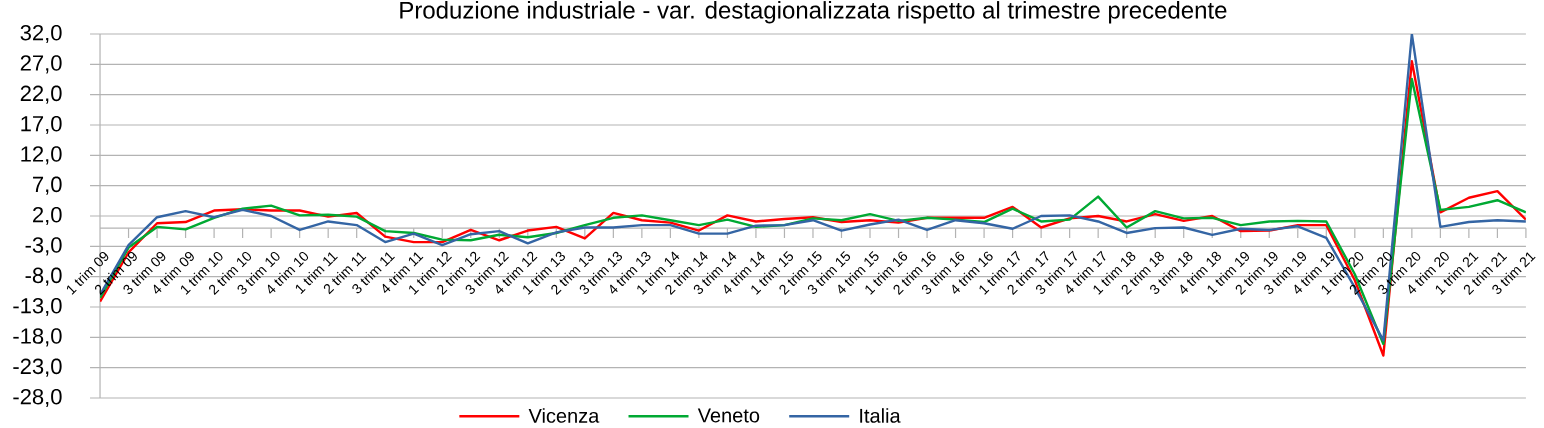 This screenshot has width=1544, height=428. What do you see at coordinates (47, 185) in the screenshot?
I see `y-tick-label: 7,0` at bounding box center [47, 185].